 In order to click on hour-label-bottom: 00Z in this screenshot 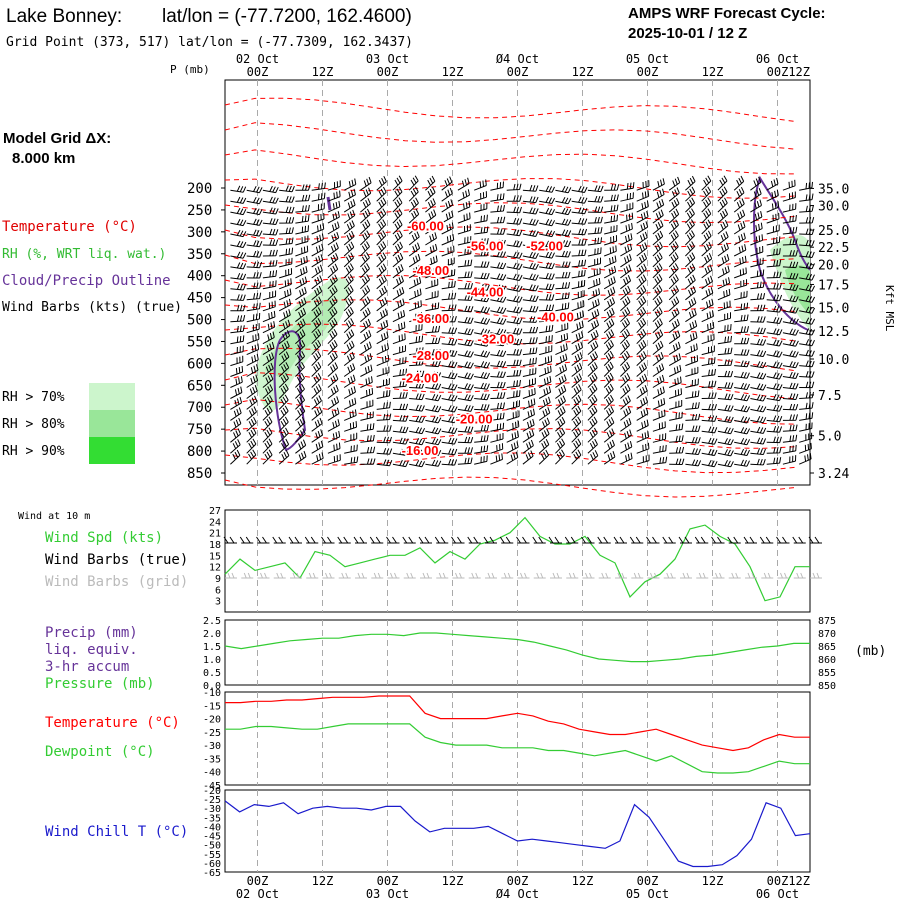, I will do `click(778, 881)`.